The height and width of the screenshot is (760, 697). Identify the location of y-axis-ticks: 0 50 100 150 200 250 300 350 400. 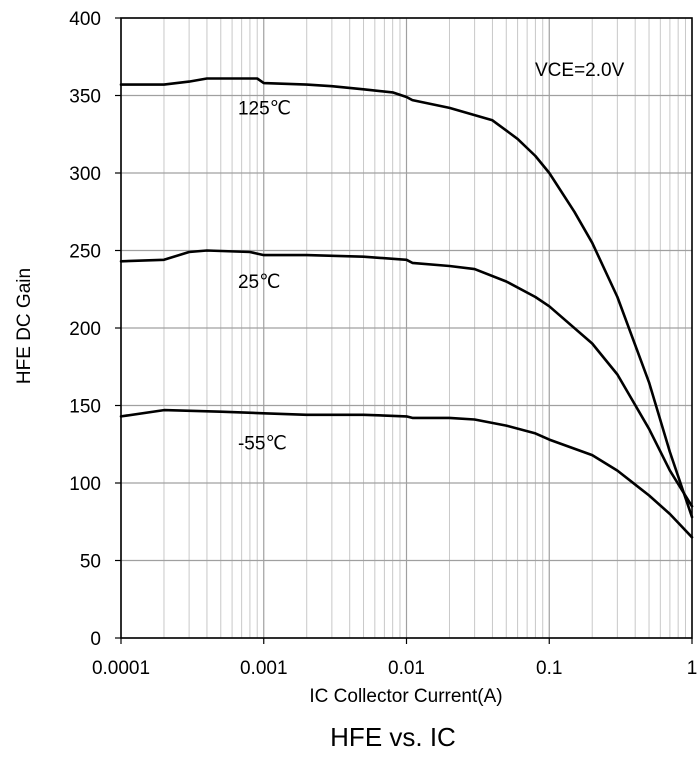
(95, 329).